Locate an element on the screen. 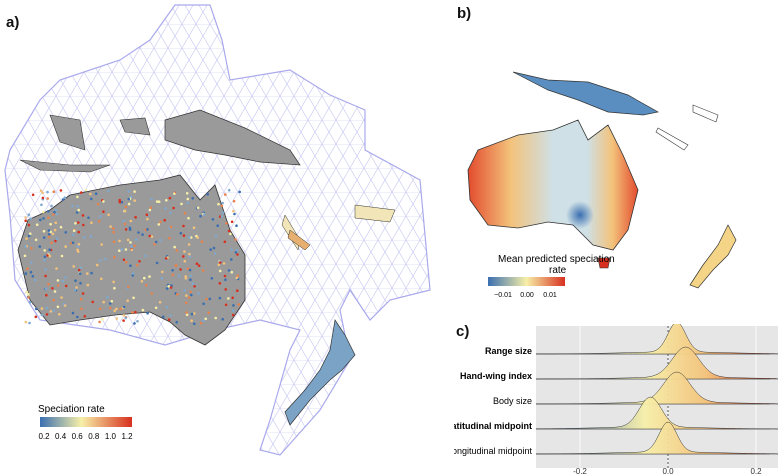 This screenshot has height=474, width=784. indonesia-islands is located at coordinates (65, 166).